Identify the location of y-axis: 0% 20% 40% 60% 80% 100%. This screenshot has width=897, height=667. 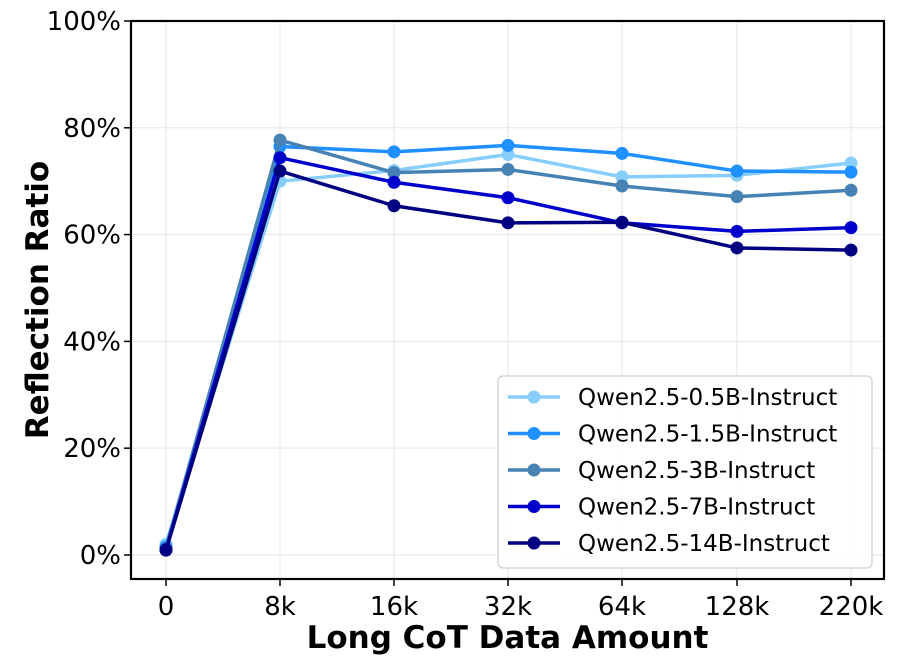
(89, 289).